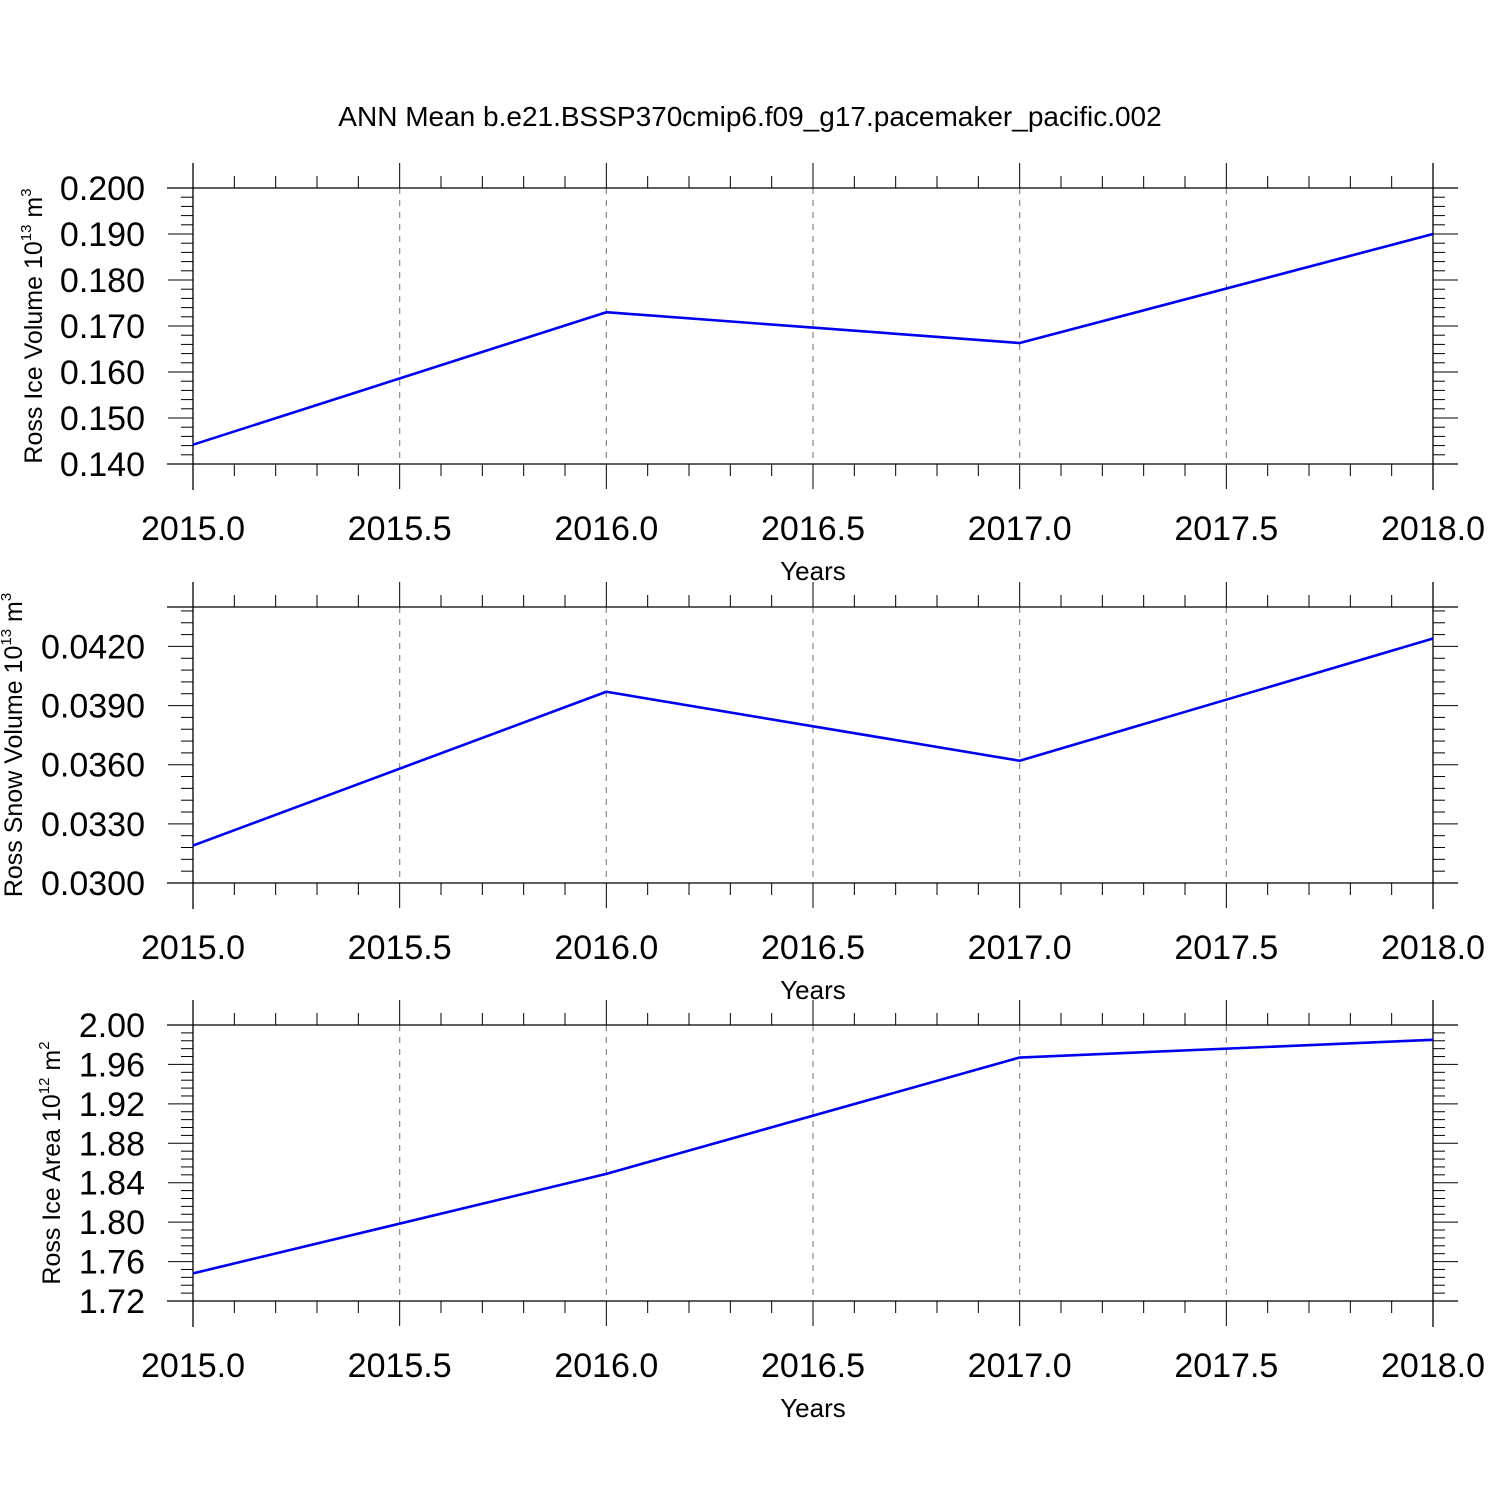 This screenshot has width=1500, height=1500. What do you see at coordinates (112, 1223) in the screenshot?
I see `y-tick-label: 1.80` at bounding box center [112, 1223].